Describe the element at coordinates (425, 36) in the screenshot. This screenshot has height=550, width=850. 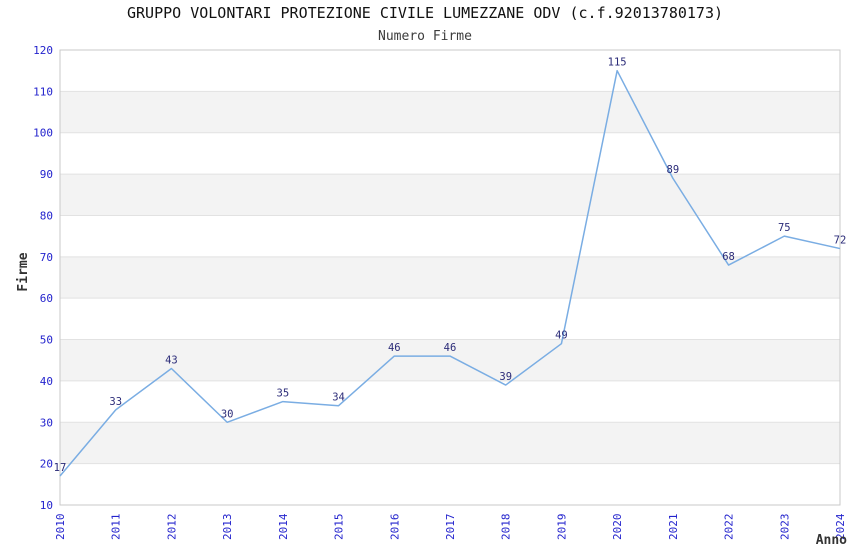
I see `chart-subtitle: Numero Firme` at that location.